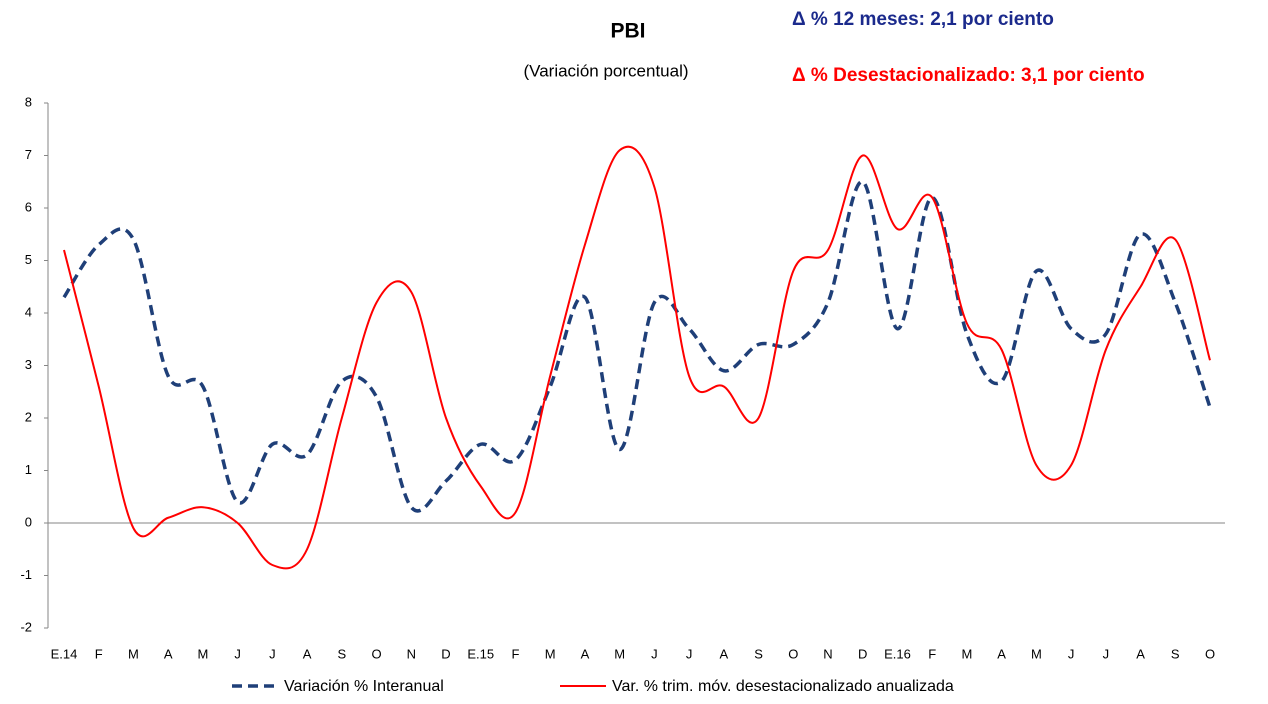 Image resolution: width=1268 pixels, height=704 pixels. I want to click on x-tick-label: E.15, so click(480, 653).